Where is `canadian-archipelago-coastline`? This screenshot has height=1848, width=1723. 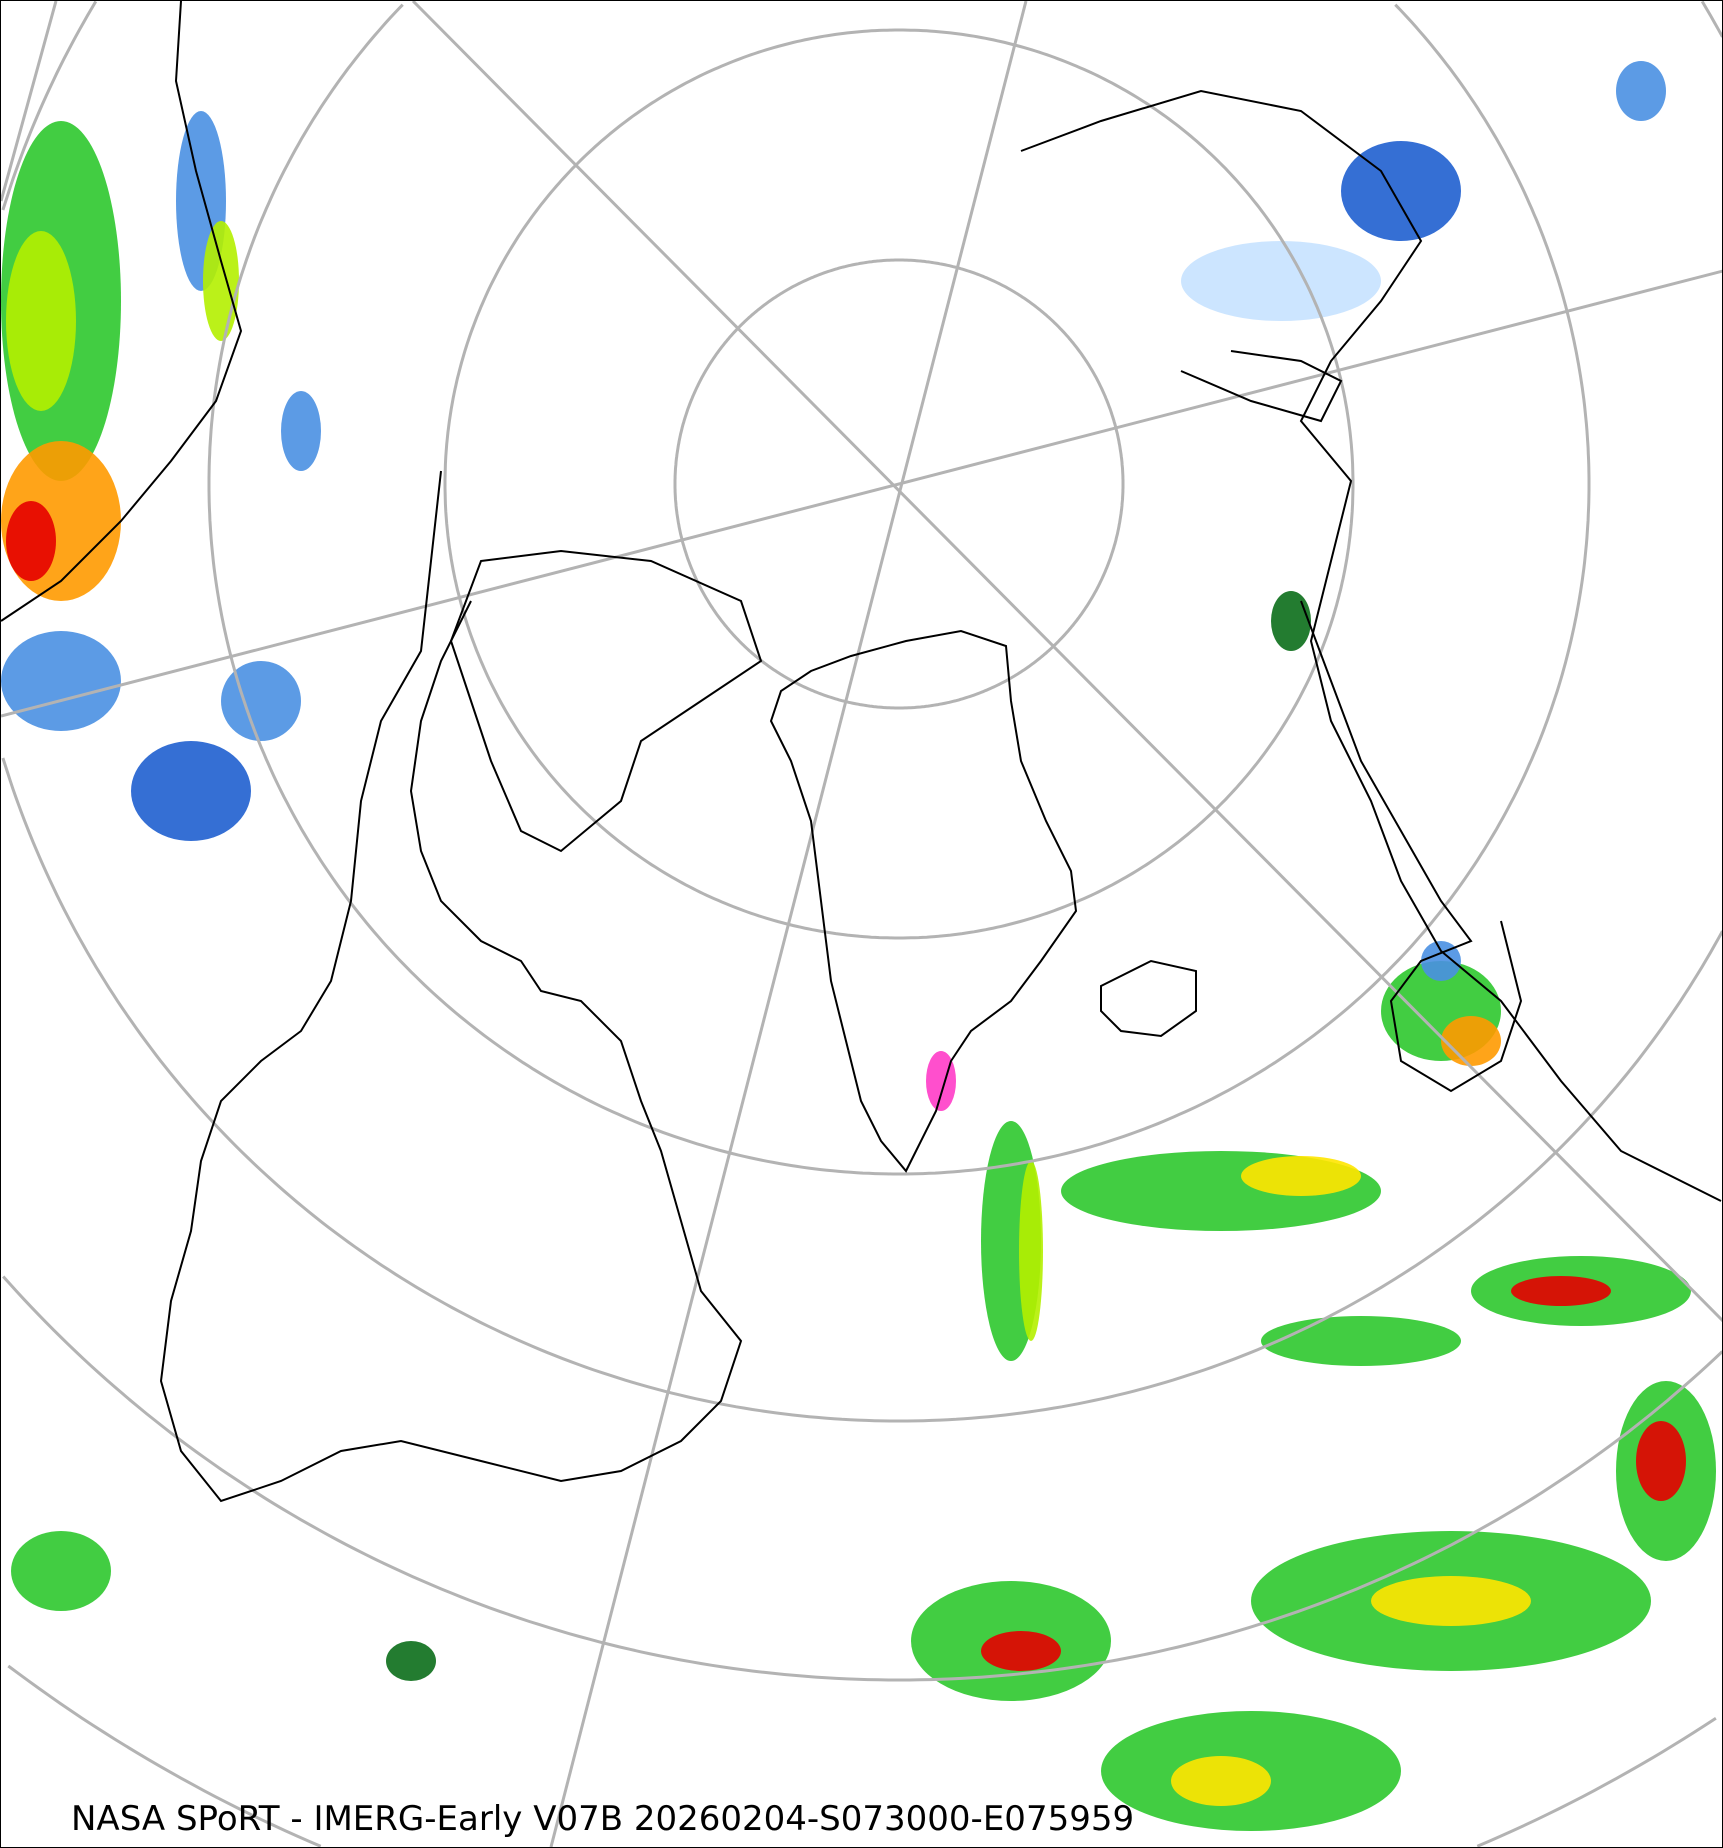
canadian-archipelago-coastline is located at coordinates (606, 701).